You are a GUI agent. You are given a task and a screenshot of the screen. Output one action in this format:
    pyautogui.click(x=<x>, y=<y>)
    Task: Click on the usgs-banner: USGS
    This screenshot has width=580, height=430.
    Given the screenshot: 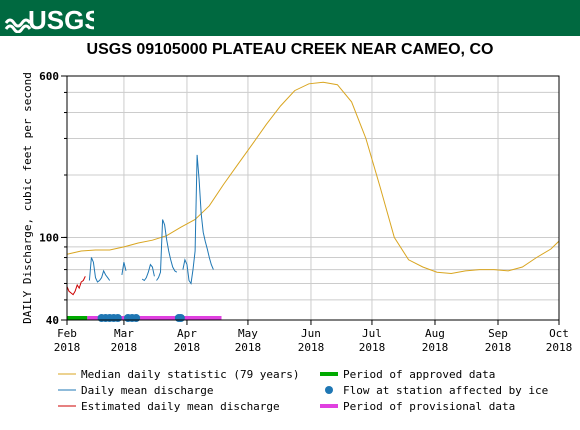 What is the action you would take?
    pyautogui.click(x=290, y=18)
    